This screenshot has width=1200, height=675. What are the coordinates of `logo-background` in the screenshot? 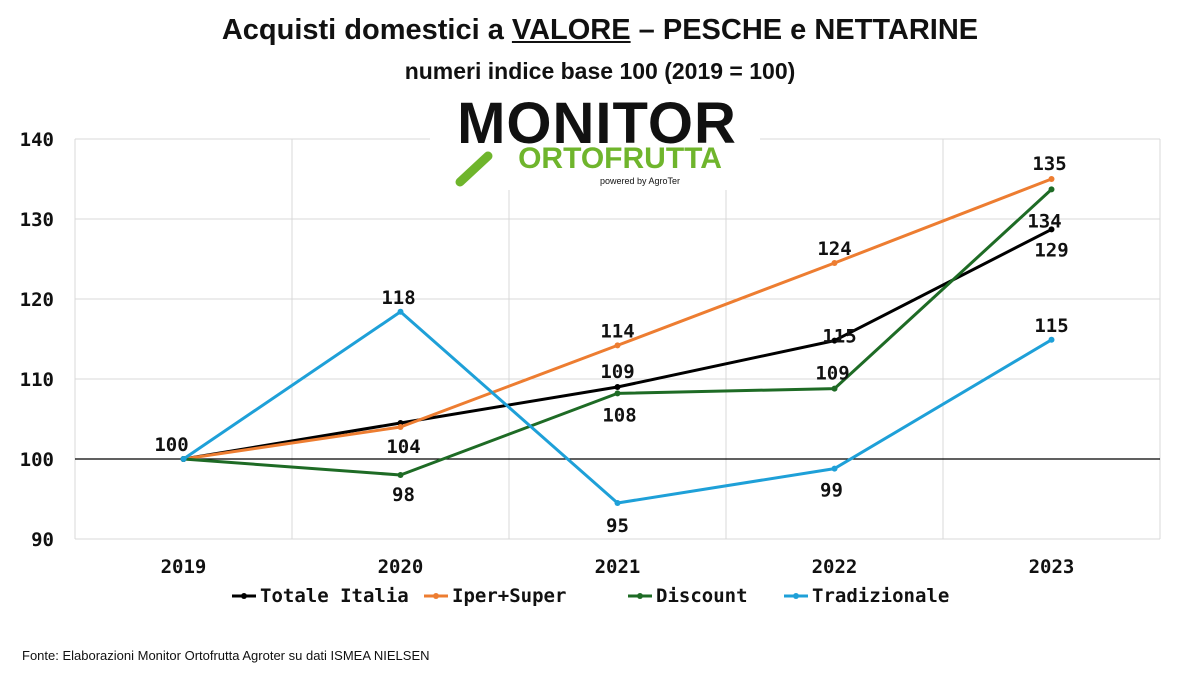 It's located at (595, 141).